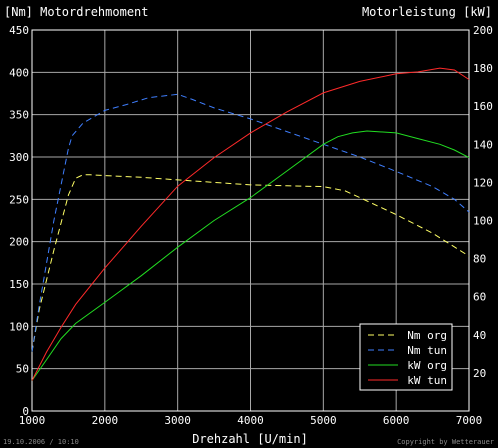  I want to click on legend-label: Nm org, so click(427, 335).